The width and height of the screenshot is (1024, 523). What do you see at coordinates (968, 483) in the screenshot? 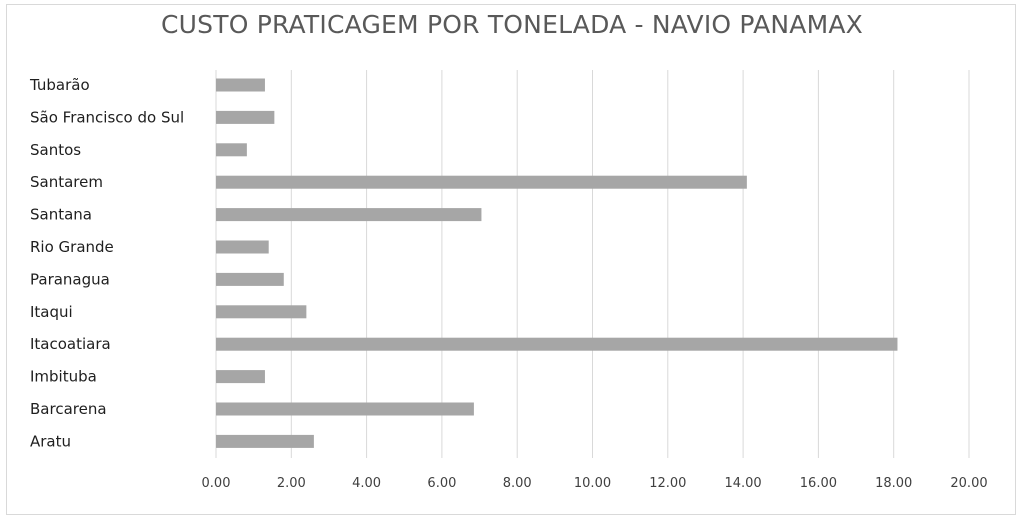
I see `x-tick-label: 20.00` at bounding box center [968, 483].